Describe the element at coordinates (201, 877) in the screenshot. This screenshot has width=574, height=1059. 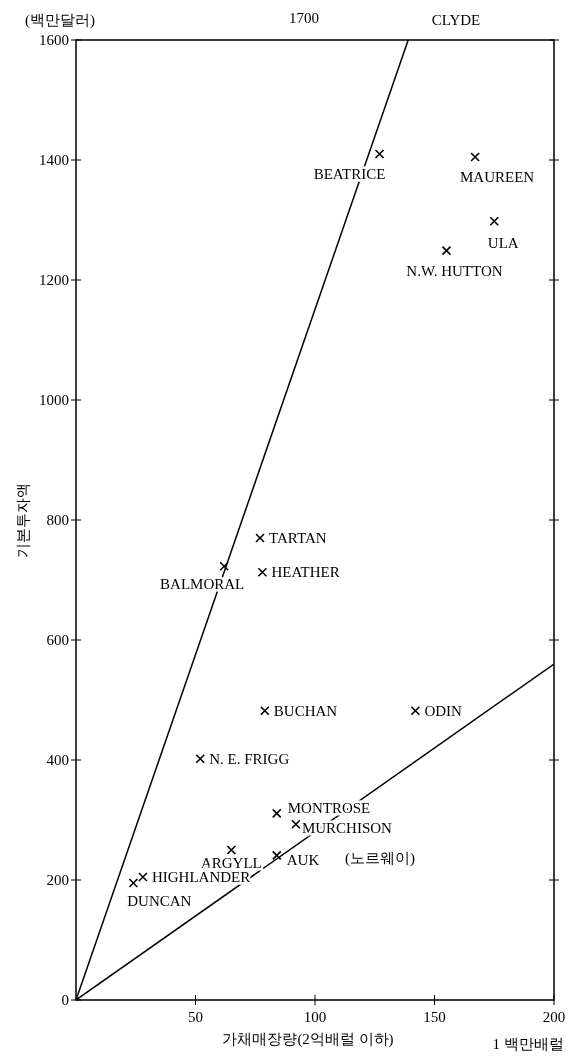
I see `annotation: HIGHLANDER` at that location.